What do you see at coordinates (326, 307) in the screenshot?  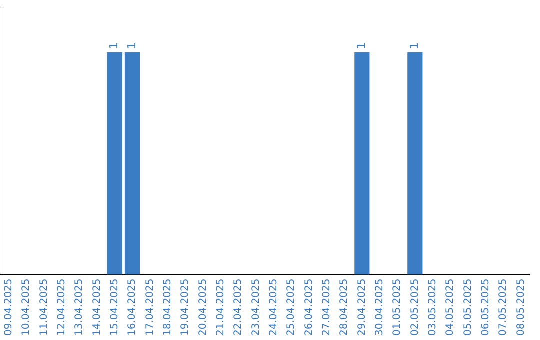 I see `x-tick-label: 27.04.2025` at bounding box center [326, 307].